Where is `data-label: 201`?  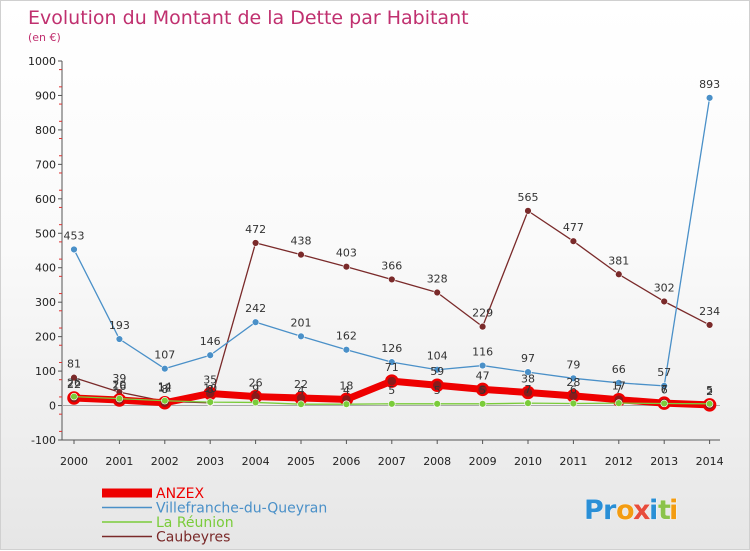 data-label: 201 is located at coordinates (301, 322).